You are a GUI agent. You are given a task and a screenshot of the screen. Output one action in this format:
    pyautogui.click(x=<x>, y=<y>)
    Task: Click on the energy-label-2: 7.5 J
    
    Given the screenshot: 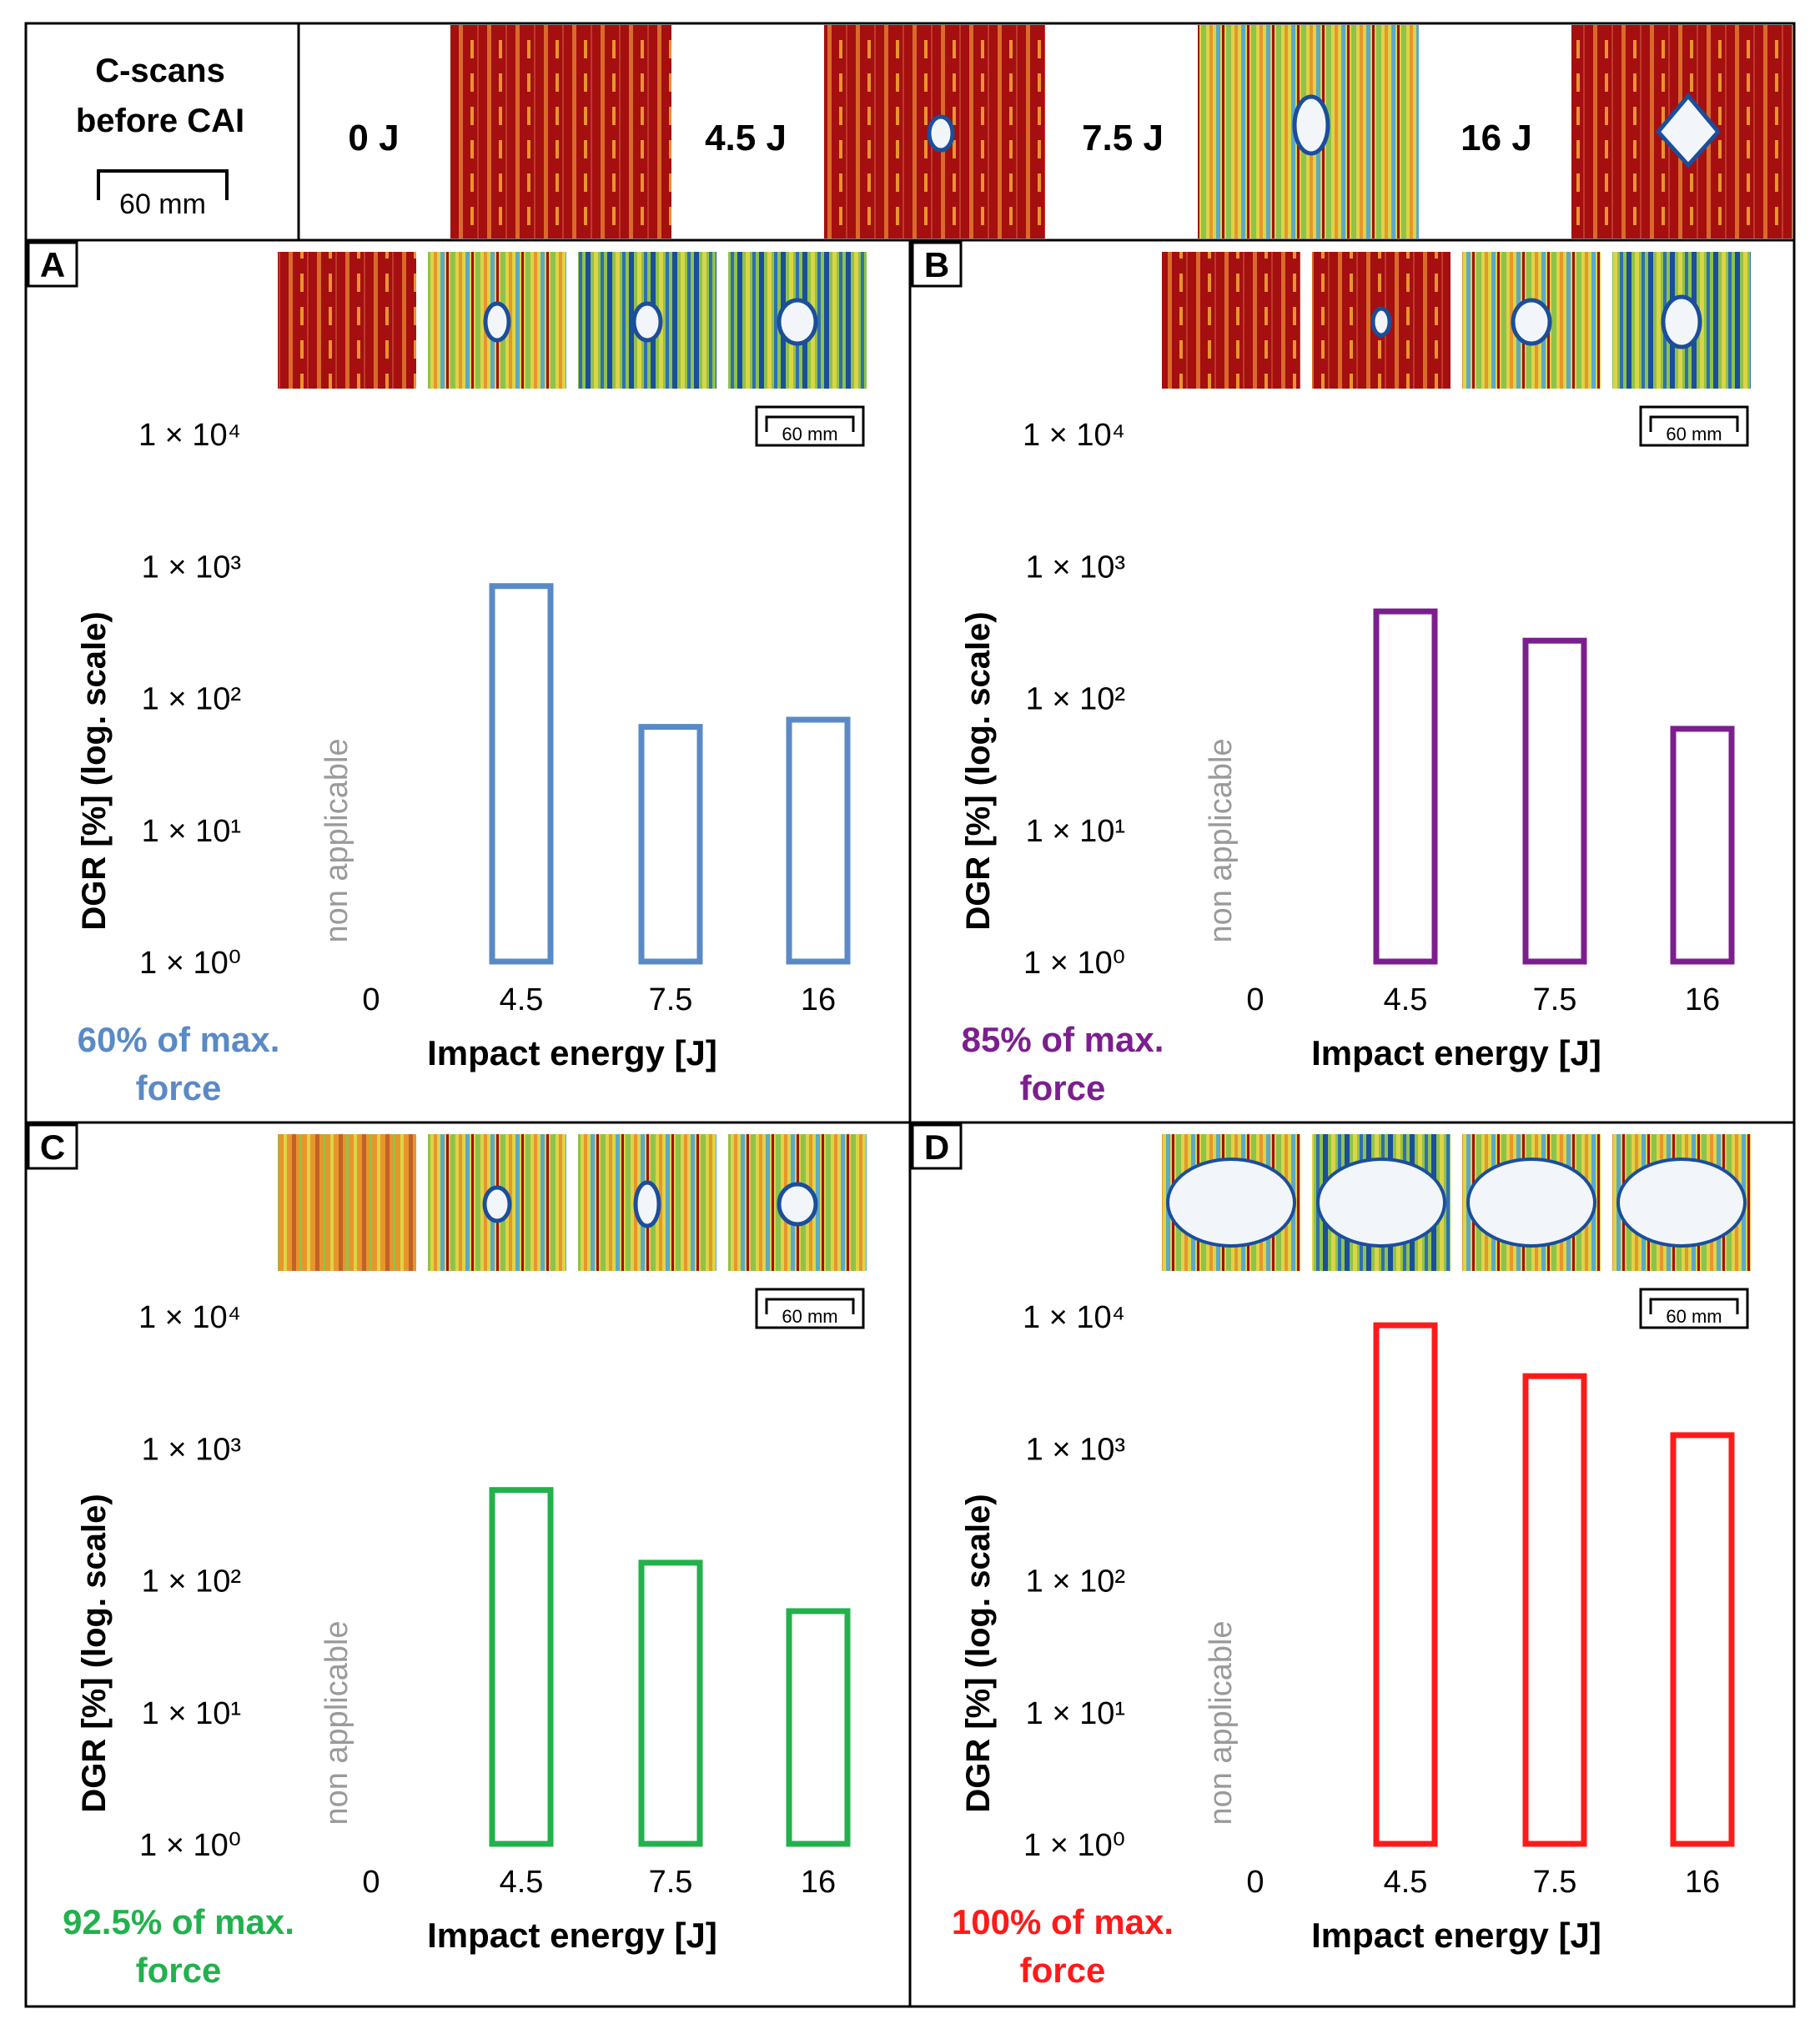 What is the action you would take?
    pyautogui.click(x=1123, y=138)
    